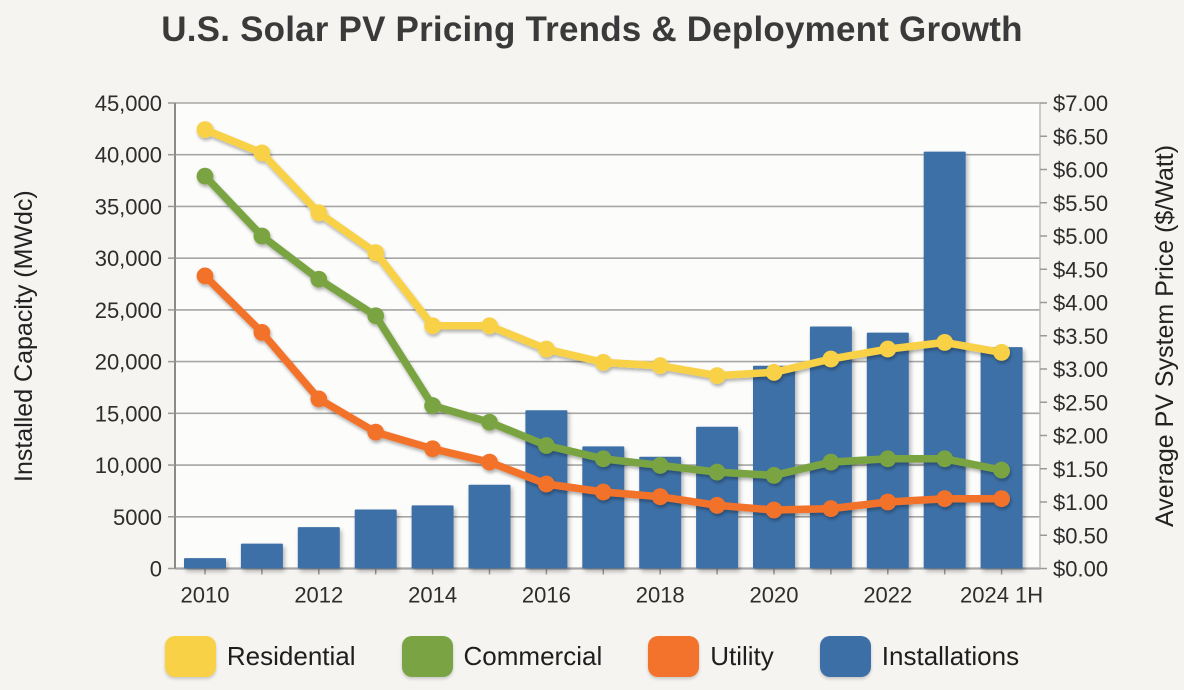  I want to click on right-tick-label: $1.00, so click(1080, 502).